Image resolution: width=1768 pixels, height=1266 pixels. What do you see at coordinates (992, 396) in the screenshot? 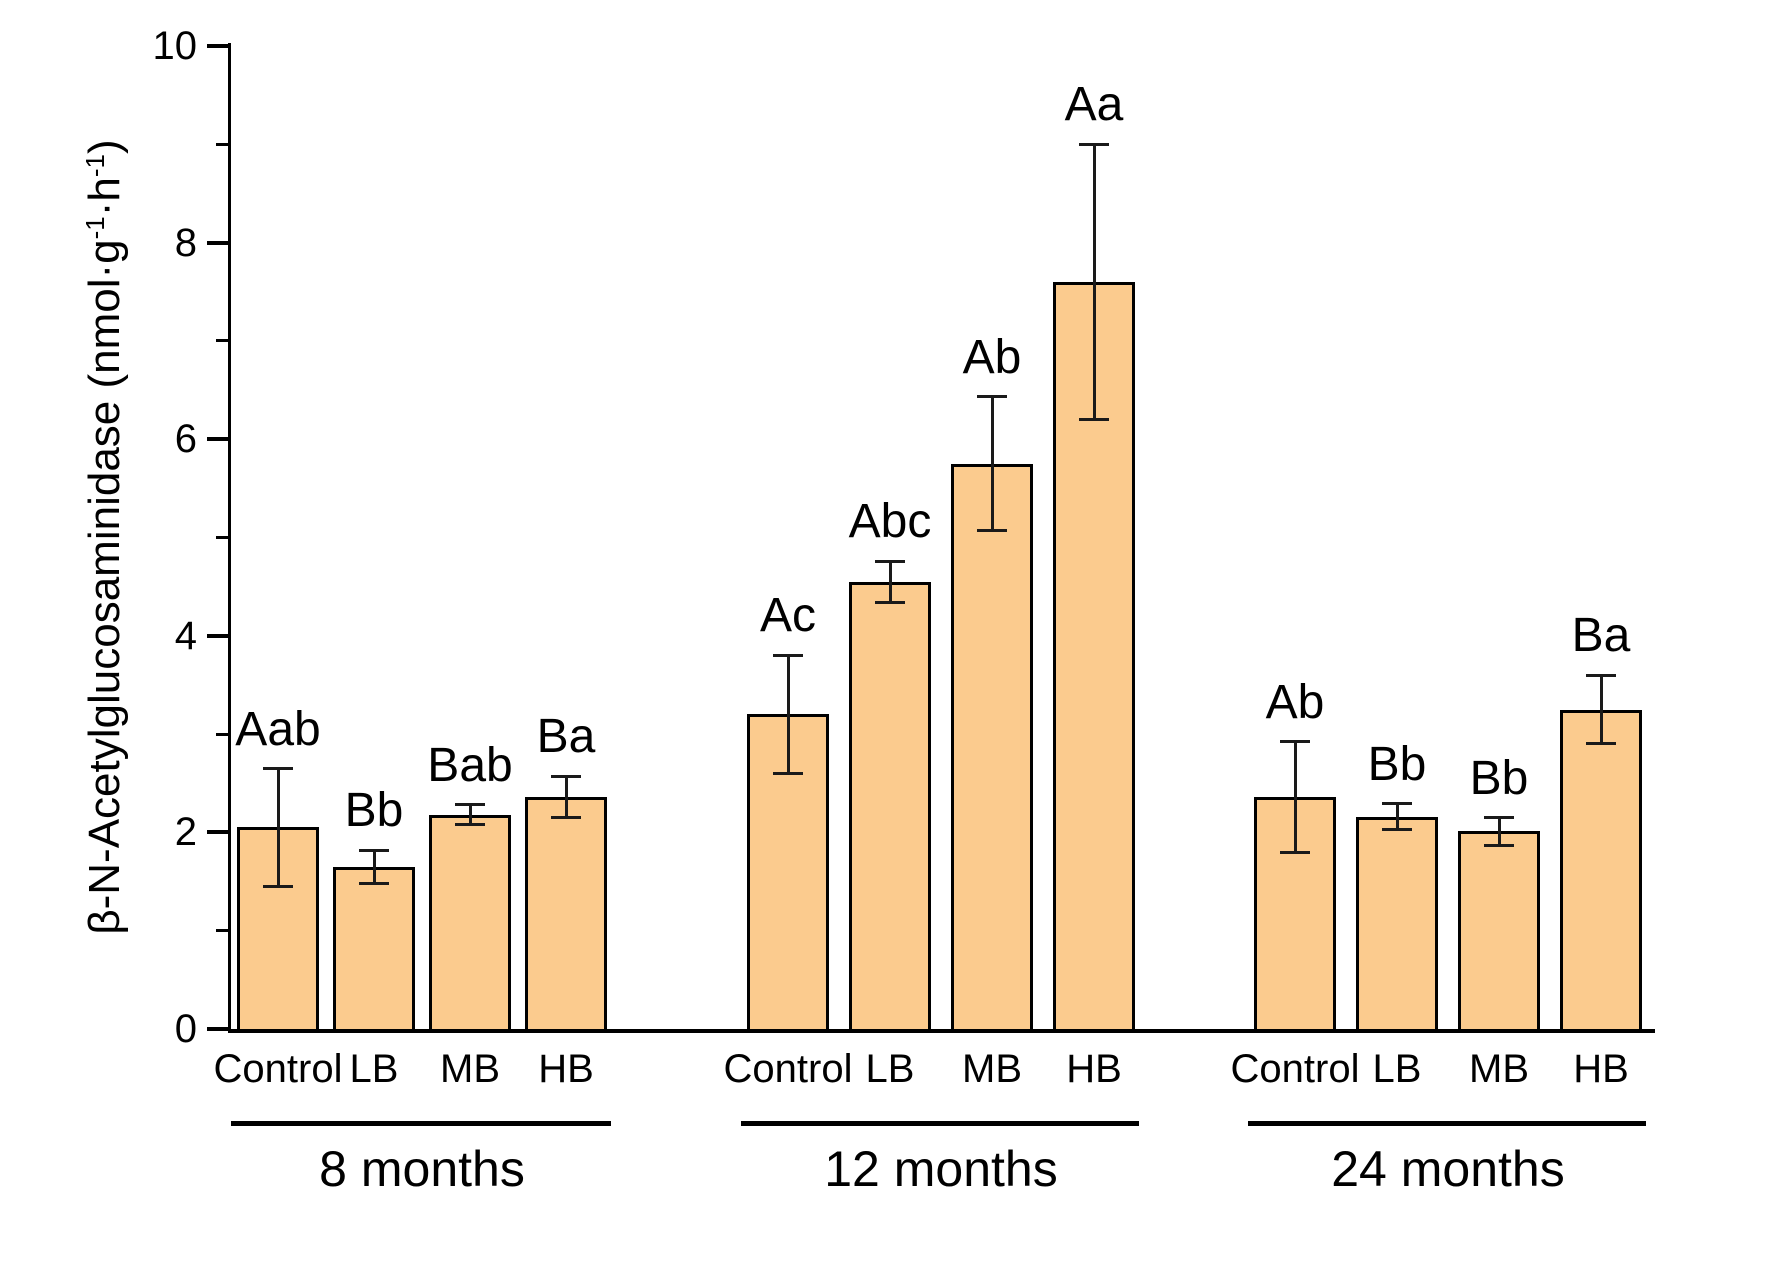
I see `error-bar-cap-top-12-months-mb` at bounding box center [992, 396].